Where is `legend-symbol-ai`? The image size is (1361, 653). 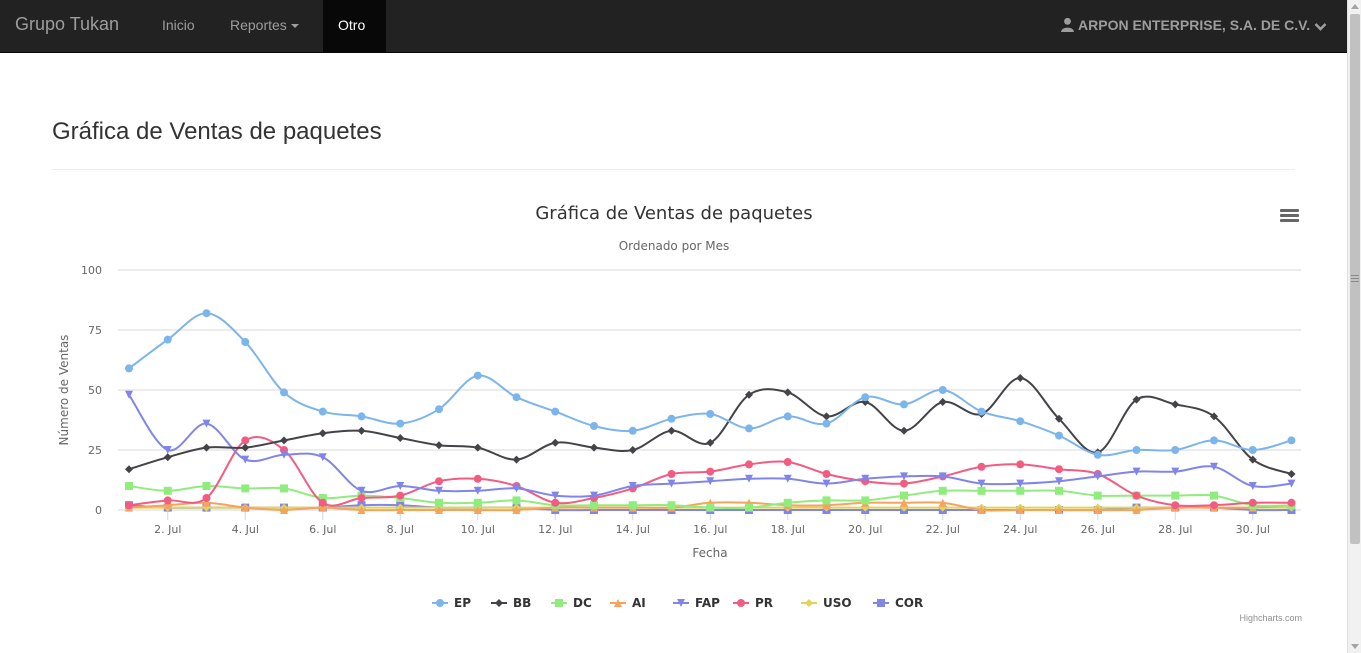
legend-symbol-ai is located at coordinates (618, 603).